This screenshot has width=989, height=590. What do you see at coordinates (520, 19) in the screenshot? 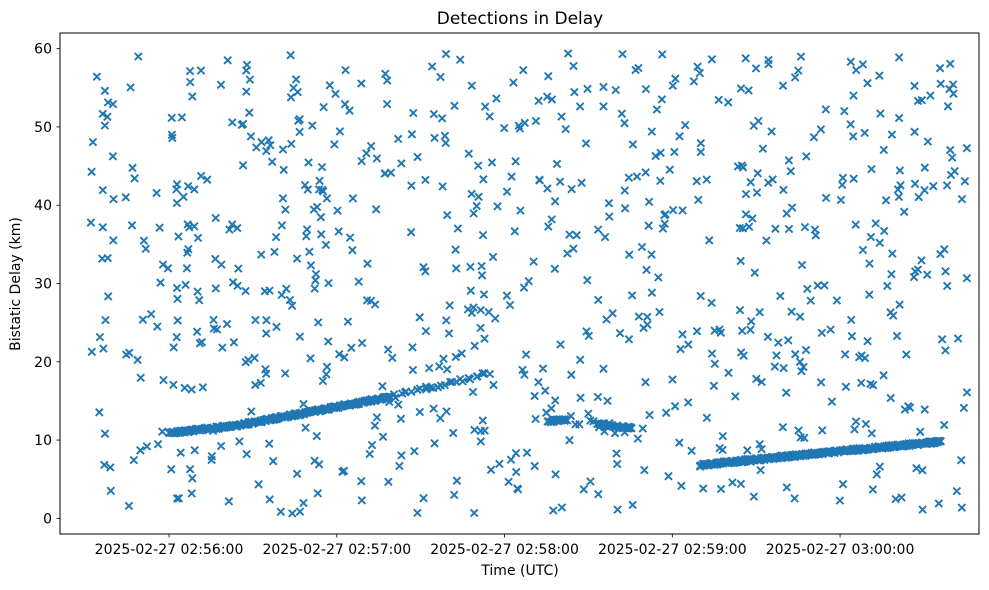
I see `chart-title: Detections in Delay` at bounding box center [520, 19].